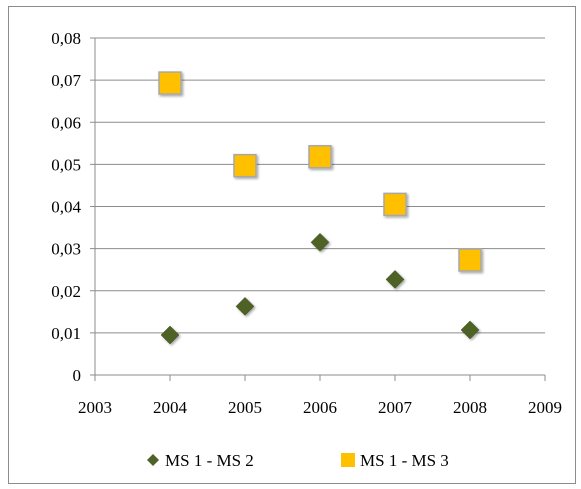 Image resolution: width=581 pixels, height=489 pixels. Describe the element at coordinates (404, 460) in the screenshot. I see `legend-label: MS 1 - MS 3` at that location.